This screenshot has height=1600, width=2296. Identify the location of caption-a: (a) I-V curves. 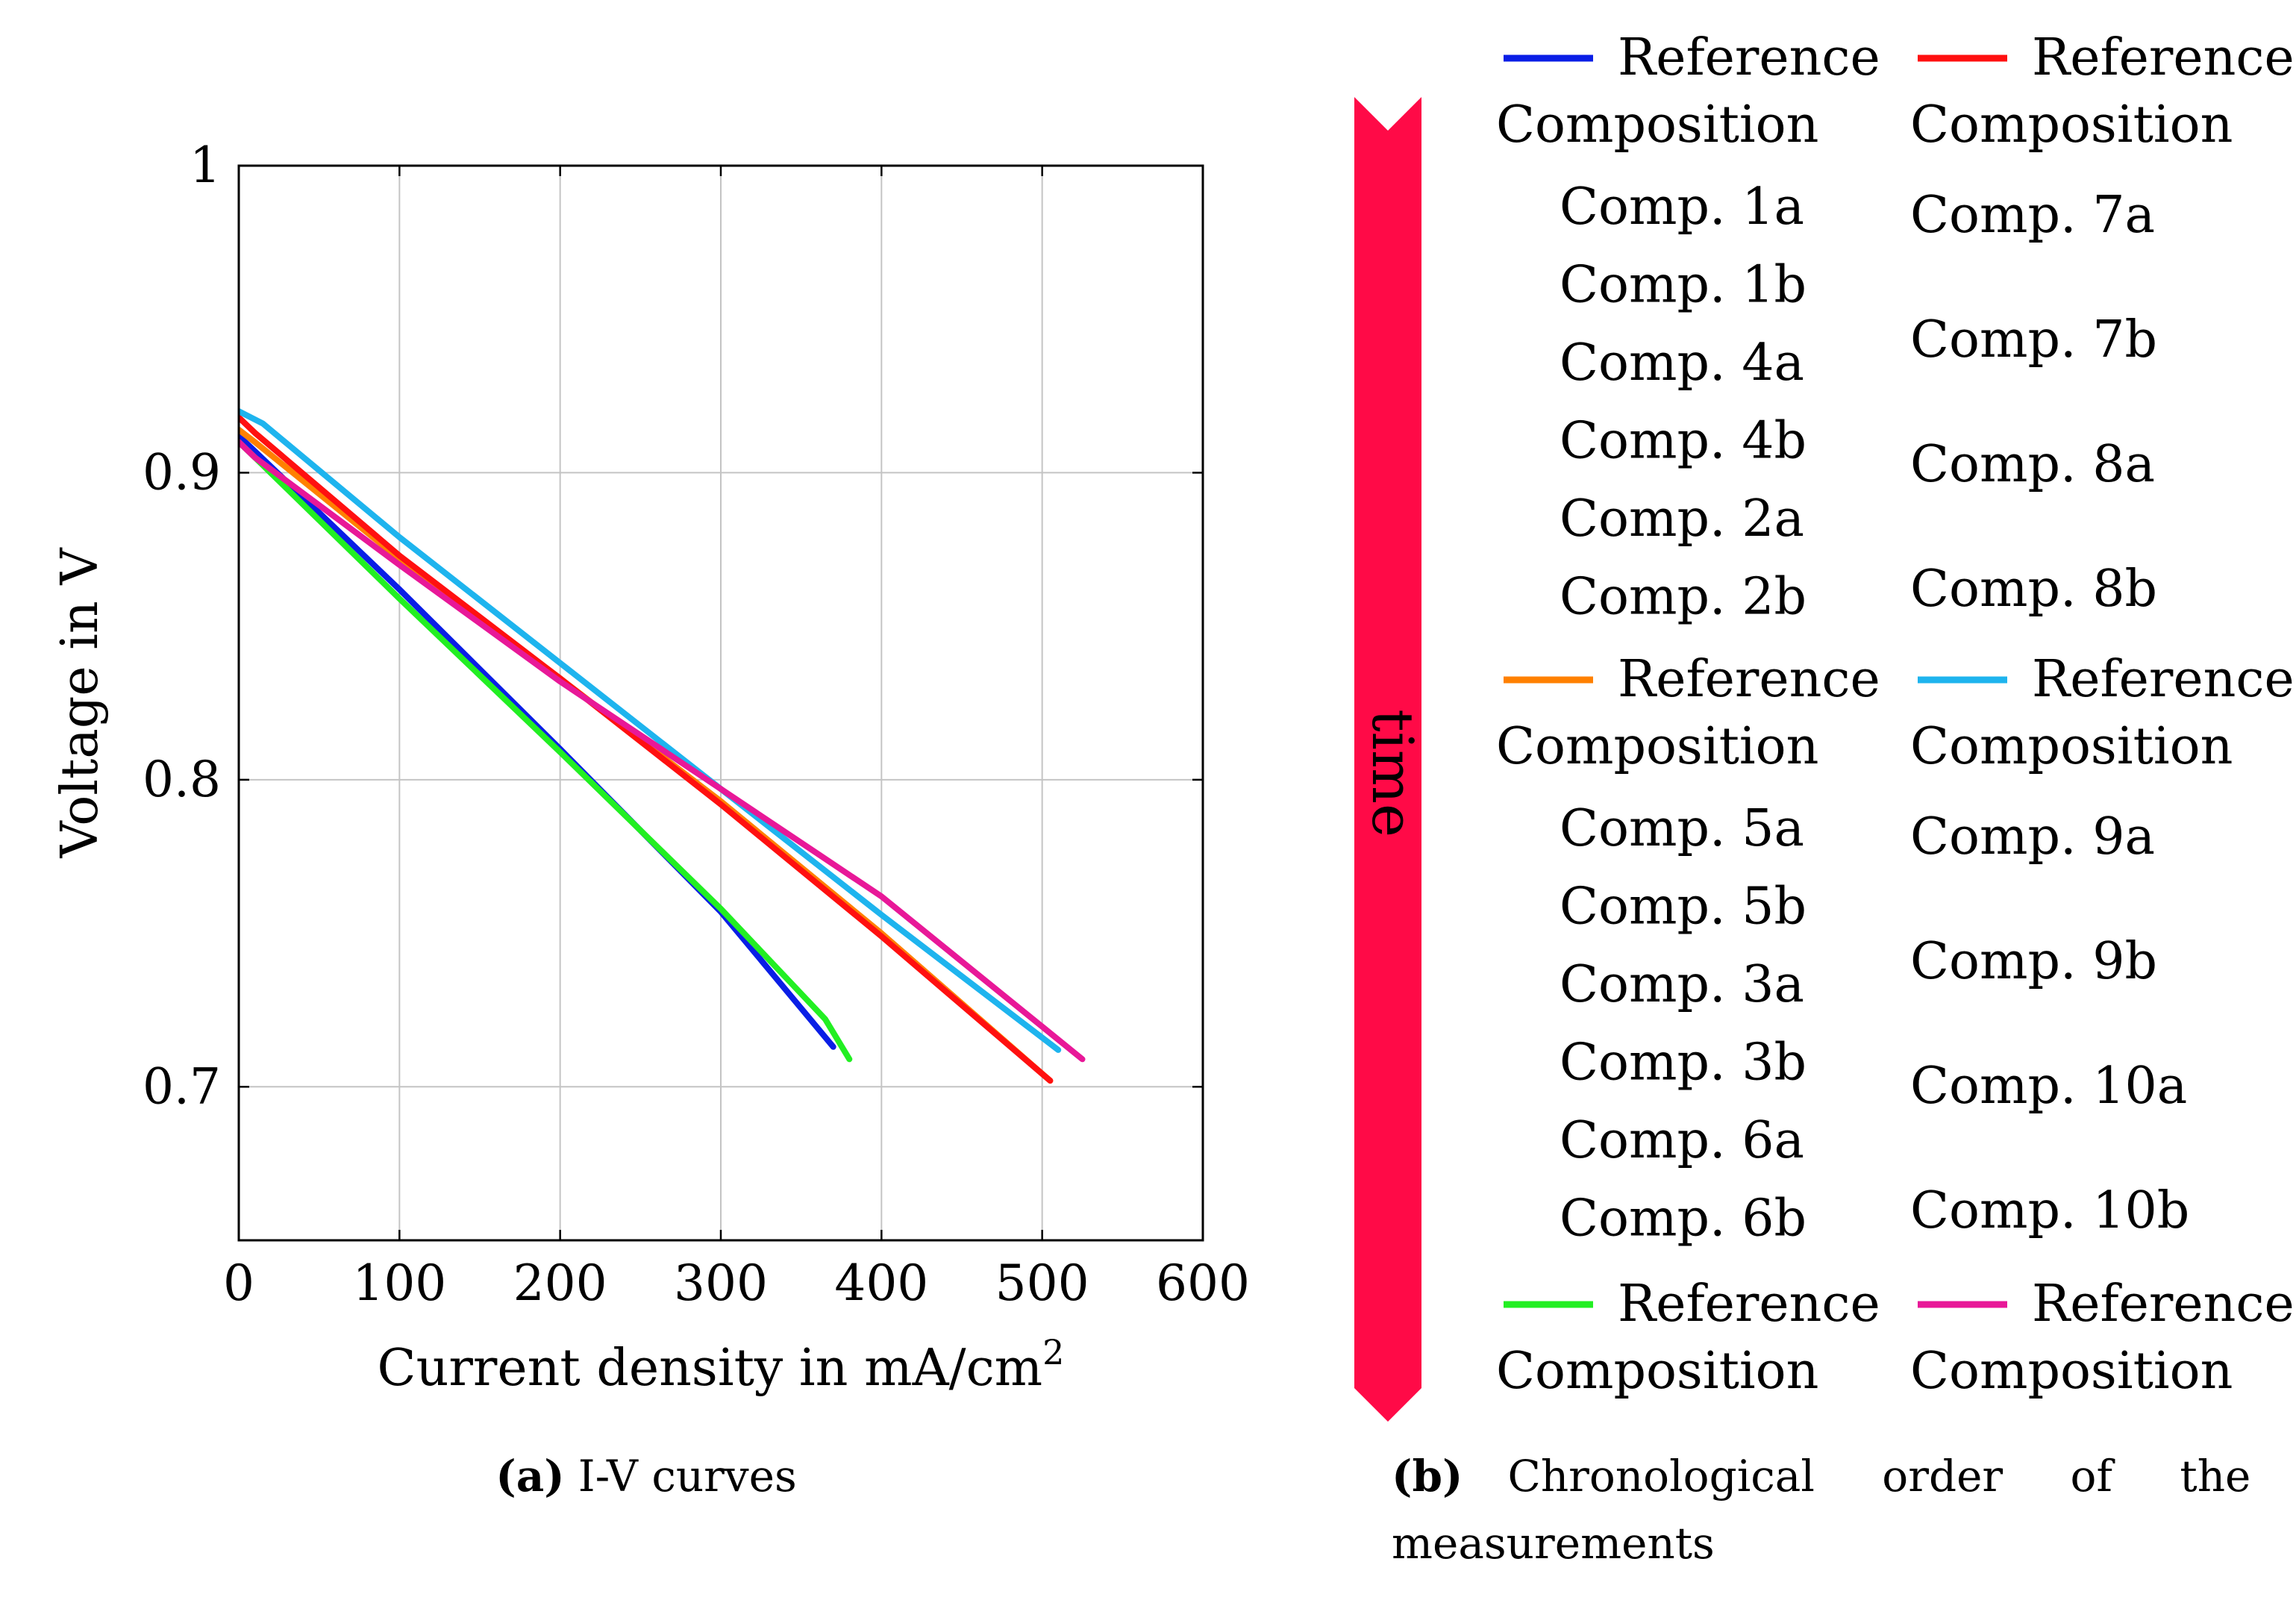
(646, 1476).